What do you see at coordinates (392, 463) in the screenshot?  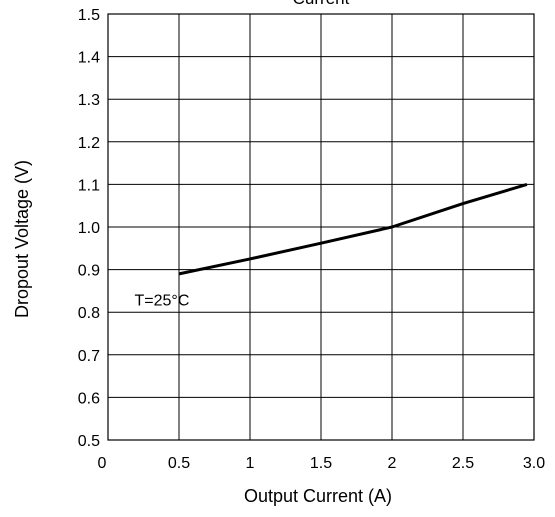 I see `x-tick-label: 2` at bounding box center [392, 463].